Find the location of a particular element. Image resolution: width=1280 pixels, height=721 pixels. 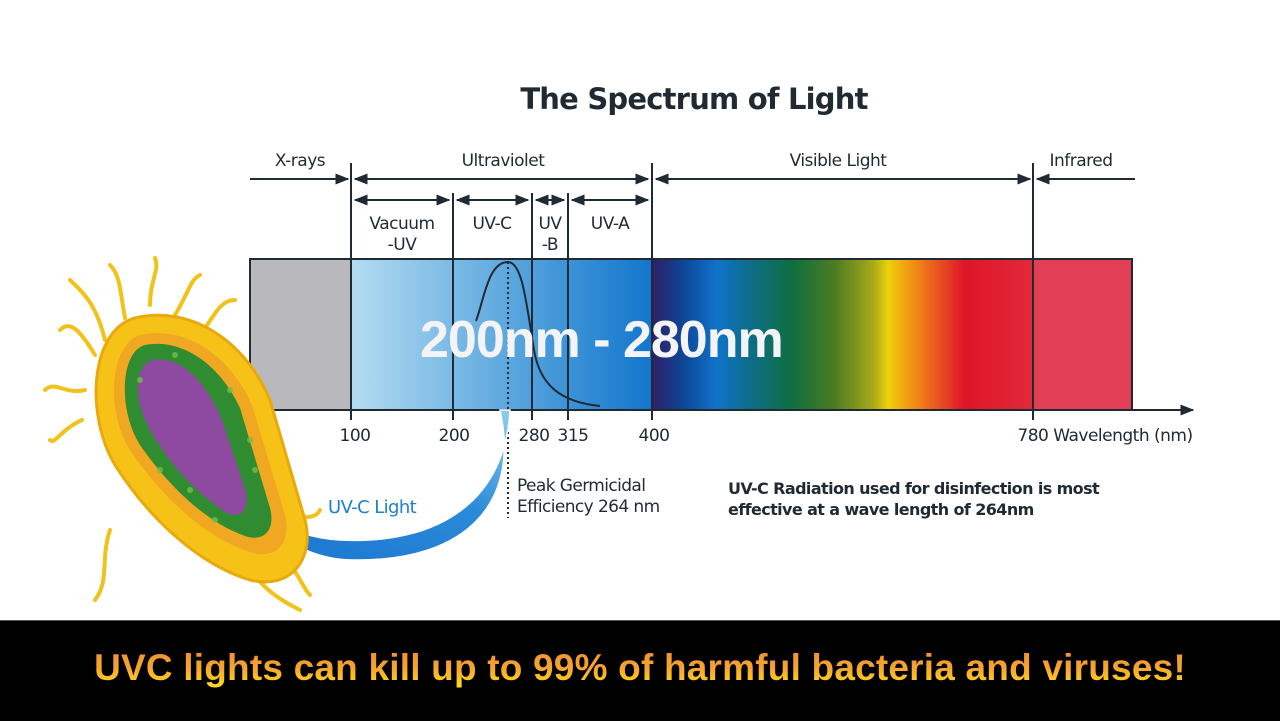

label-infrared: Infrared is located at coordinates (1081, 161).